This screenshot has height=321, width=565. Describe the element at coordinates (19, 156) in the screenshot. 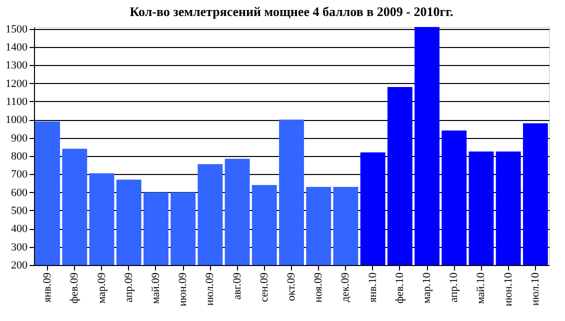

I see `y-tick-label: 800` at that location.